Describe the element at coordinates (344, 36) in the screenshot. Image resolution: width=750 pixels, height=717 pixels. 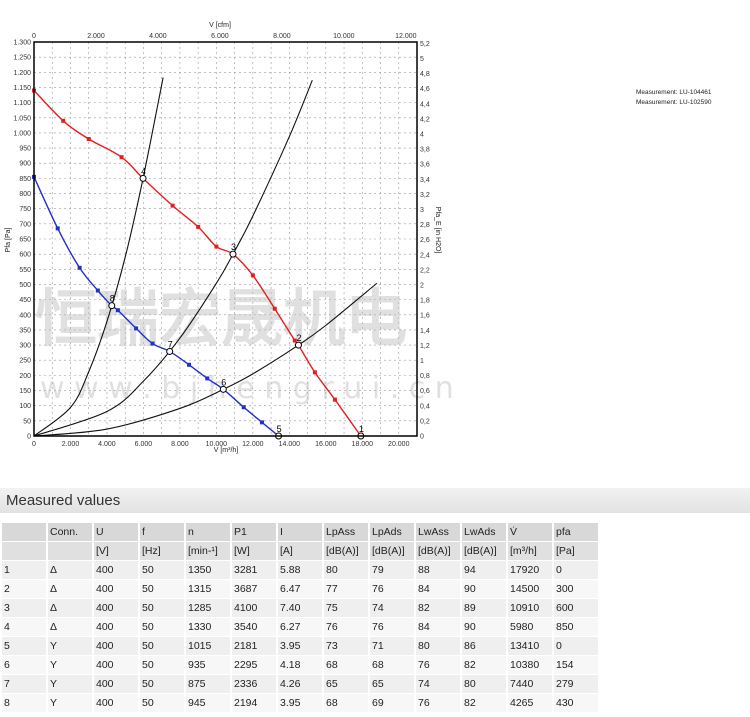
I see `x2-tick-label: 10.000` at that location.